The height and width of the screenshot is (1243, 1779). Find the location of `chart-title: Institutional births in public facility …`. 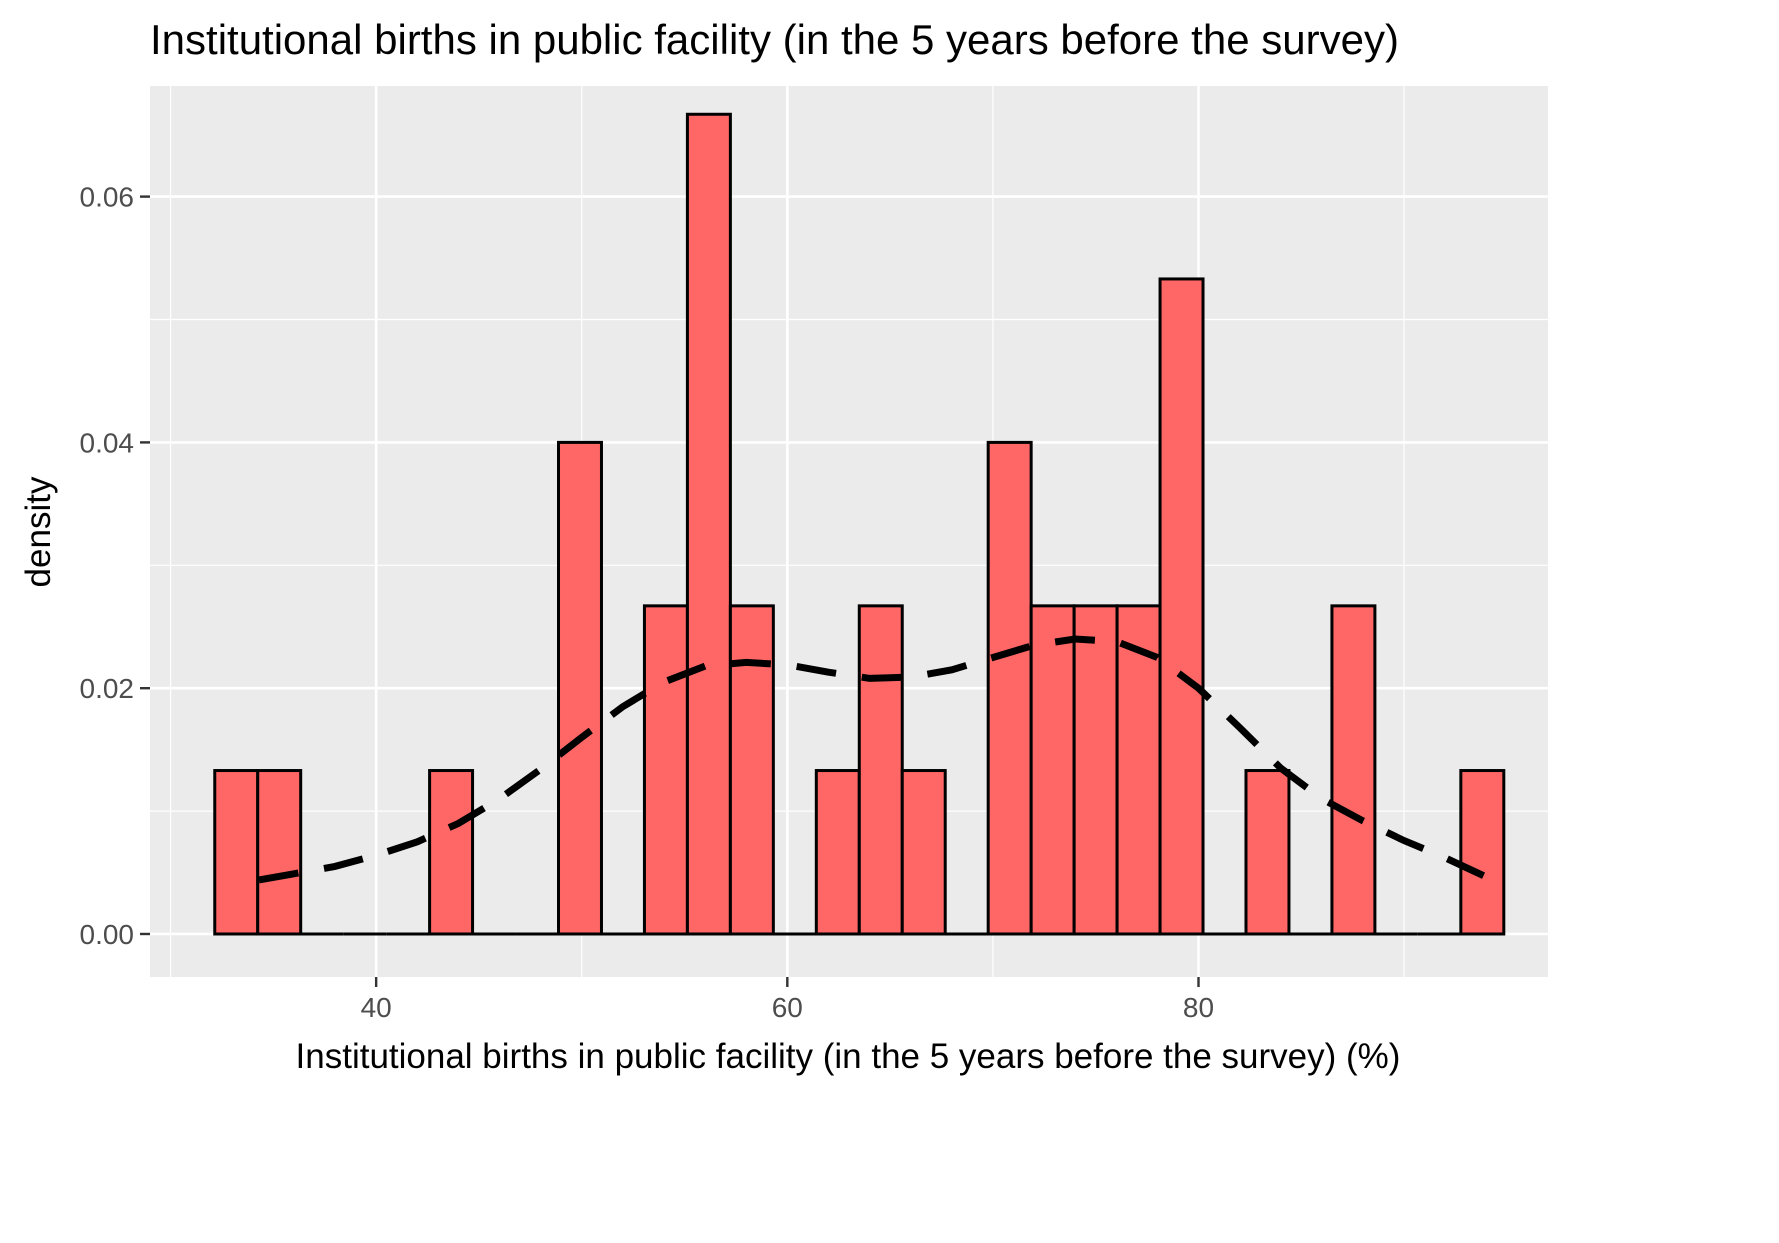

chart-title: Institutional births in public facility … is located at coordinates (774, 39).